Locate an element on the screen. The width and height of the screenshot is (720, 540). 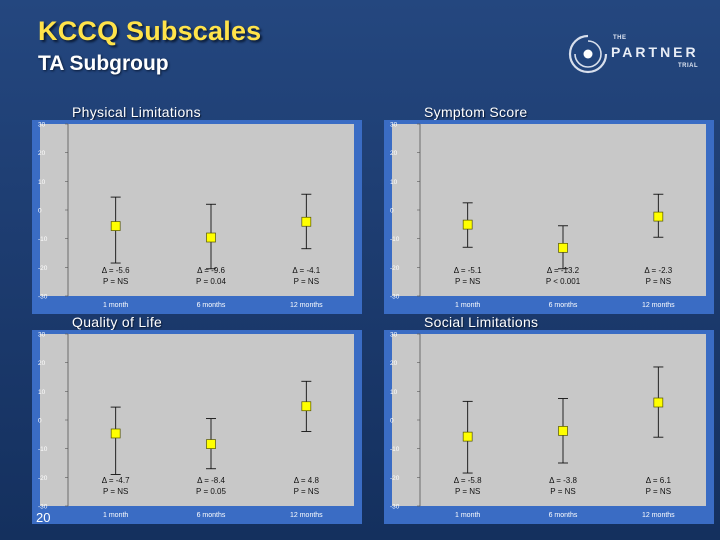
partner-trial-logo: THE PARTNER TRIAL is located at coordinates (636, 54).